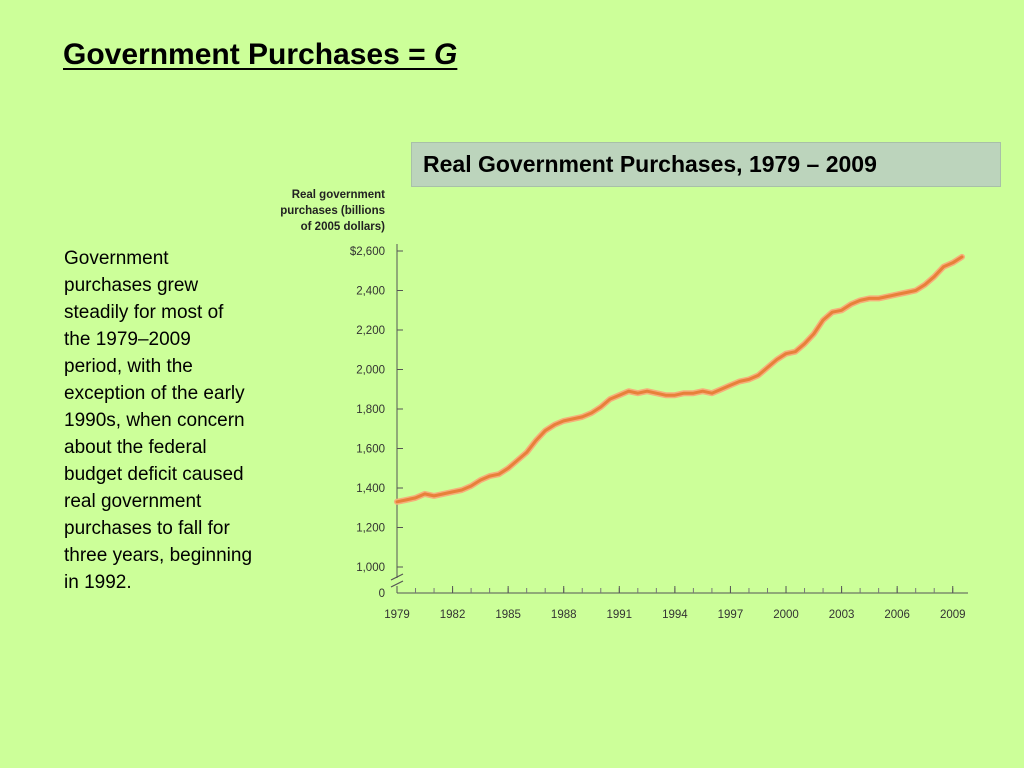 The image size is (1024, 768). What do you see at coordinates (397, 615) in the screenshot?
I see `x-tick-label: 1979` at bounding box center [397, 615].